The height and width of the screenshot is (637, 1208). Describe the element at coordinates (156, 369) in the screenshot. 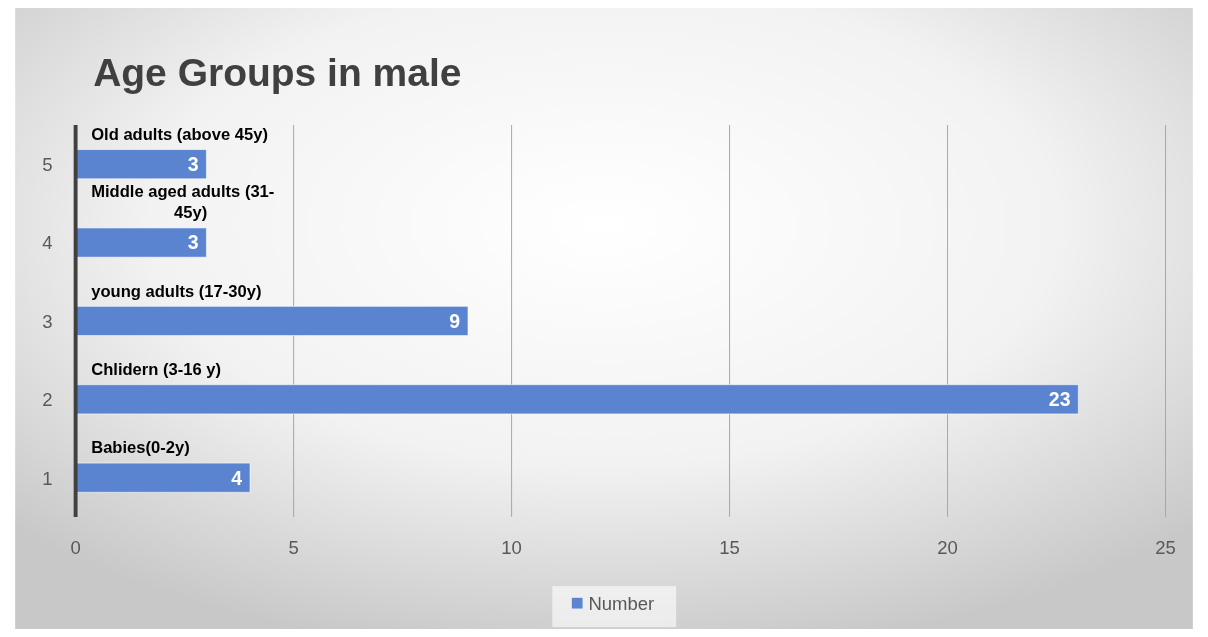

I see `annotation: Chlidern (3-16 y)` at that location.